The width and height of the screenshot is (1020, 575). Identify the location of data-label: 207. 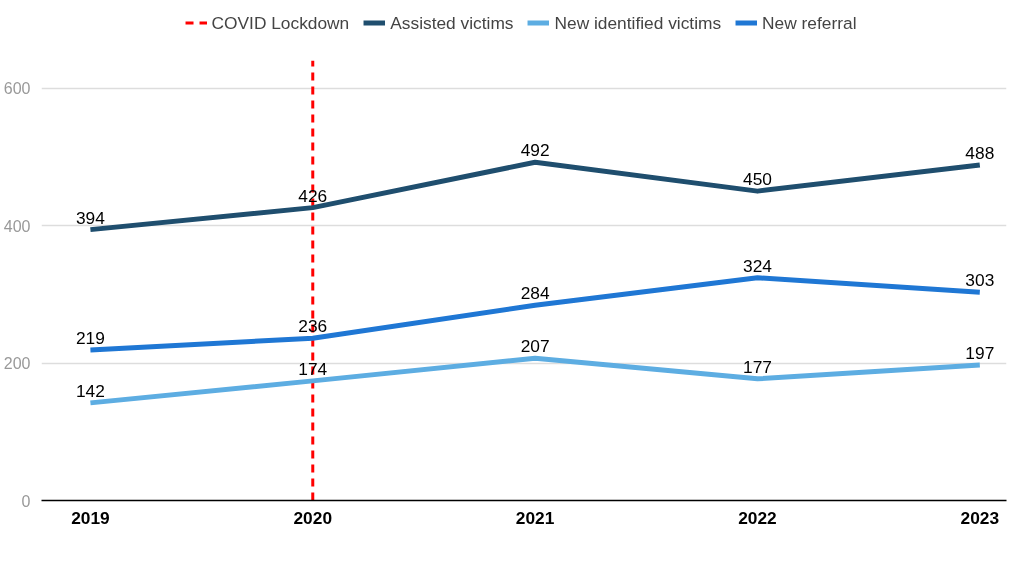
(535, 346).